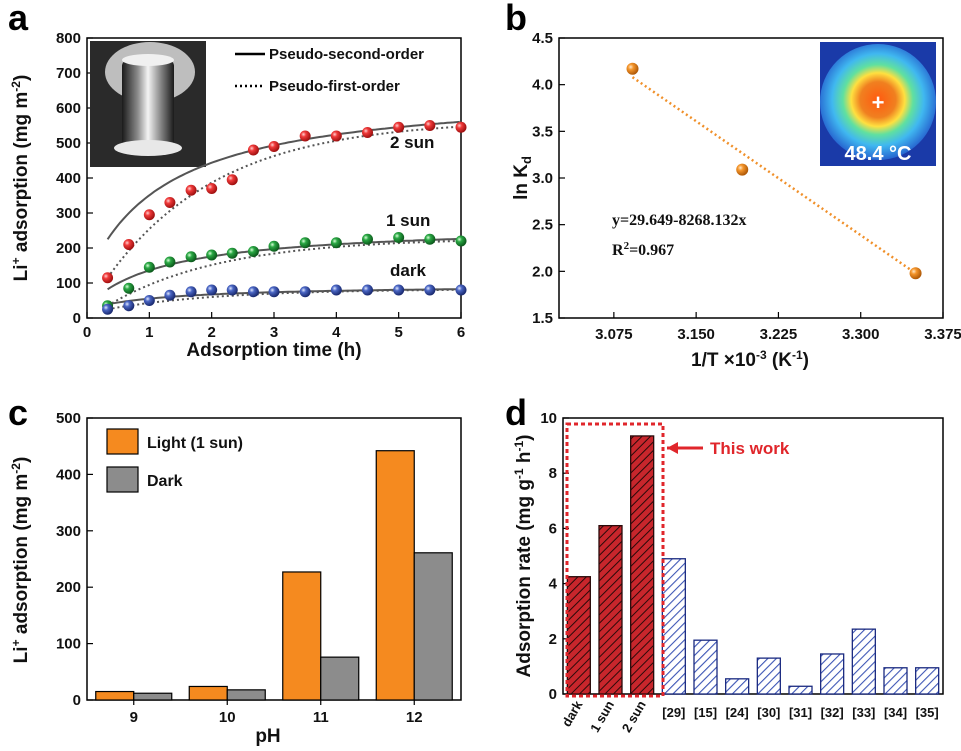 The height and width of the screenshot is (751, 961). I want to click on a-ytick-label: 600, so click(68, 108).